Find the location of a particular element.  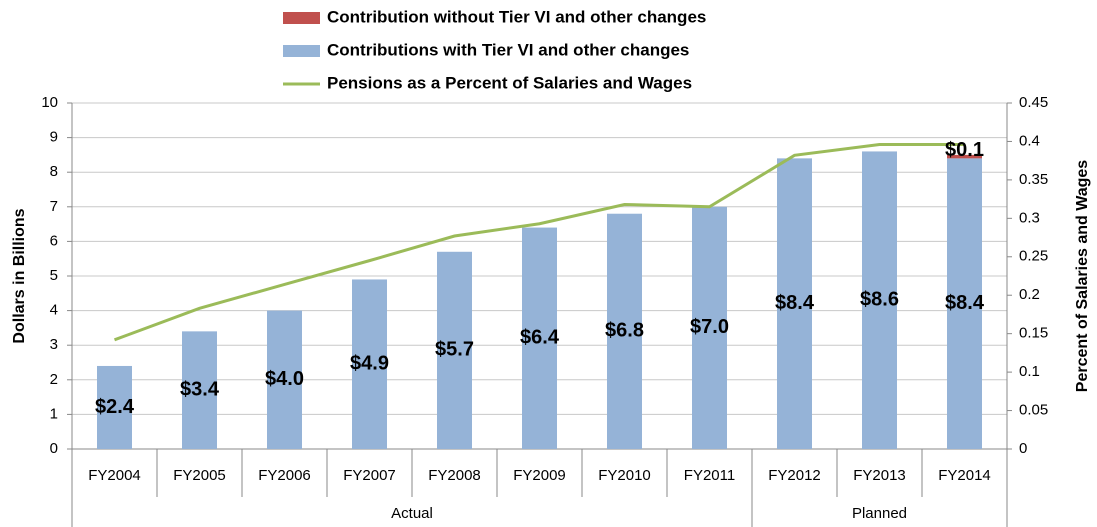

value-label: $4.9 is located at coordinates (369, 364).